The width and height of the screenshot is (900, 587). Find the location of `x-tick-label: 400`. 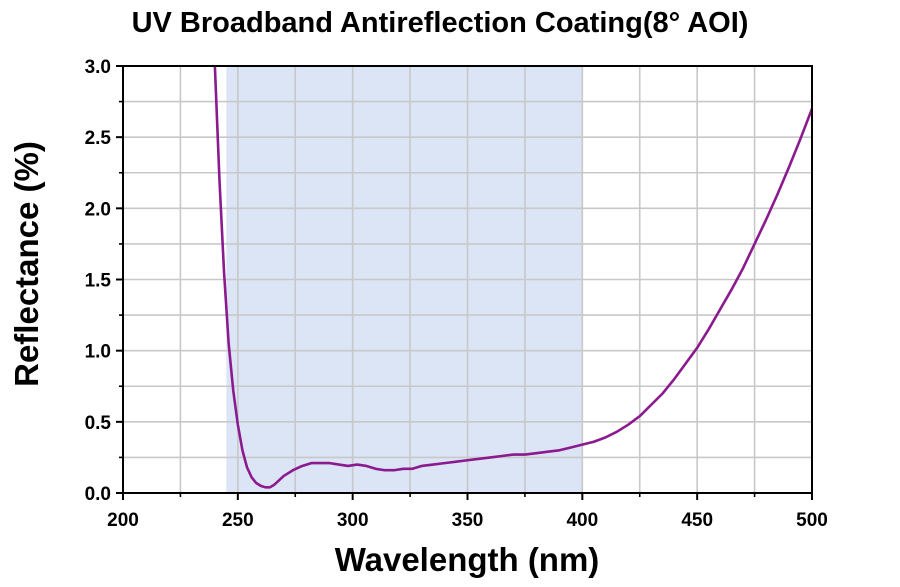

x-tick-label: 400 is located at coordinates (582, 520).